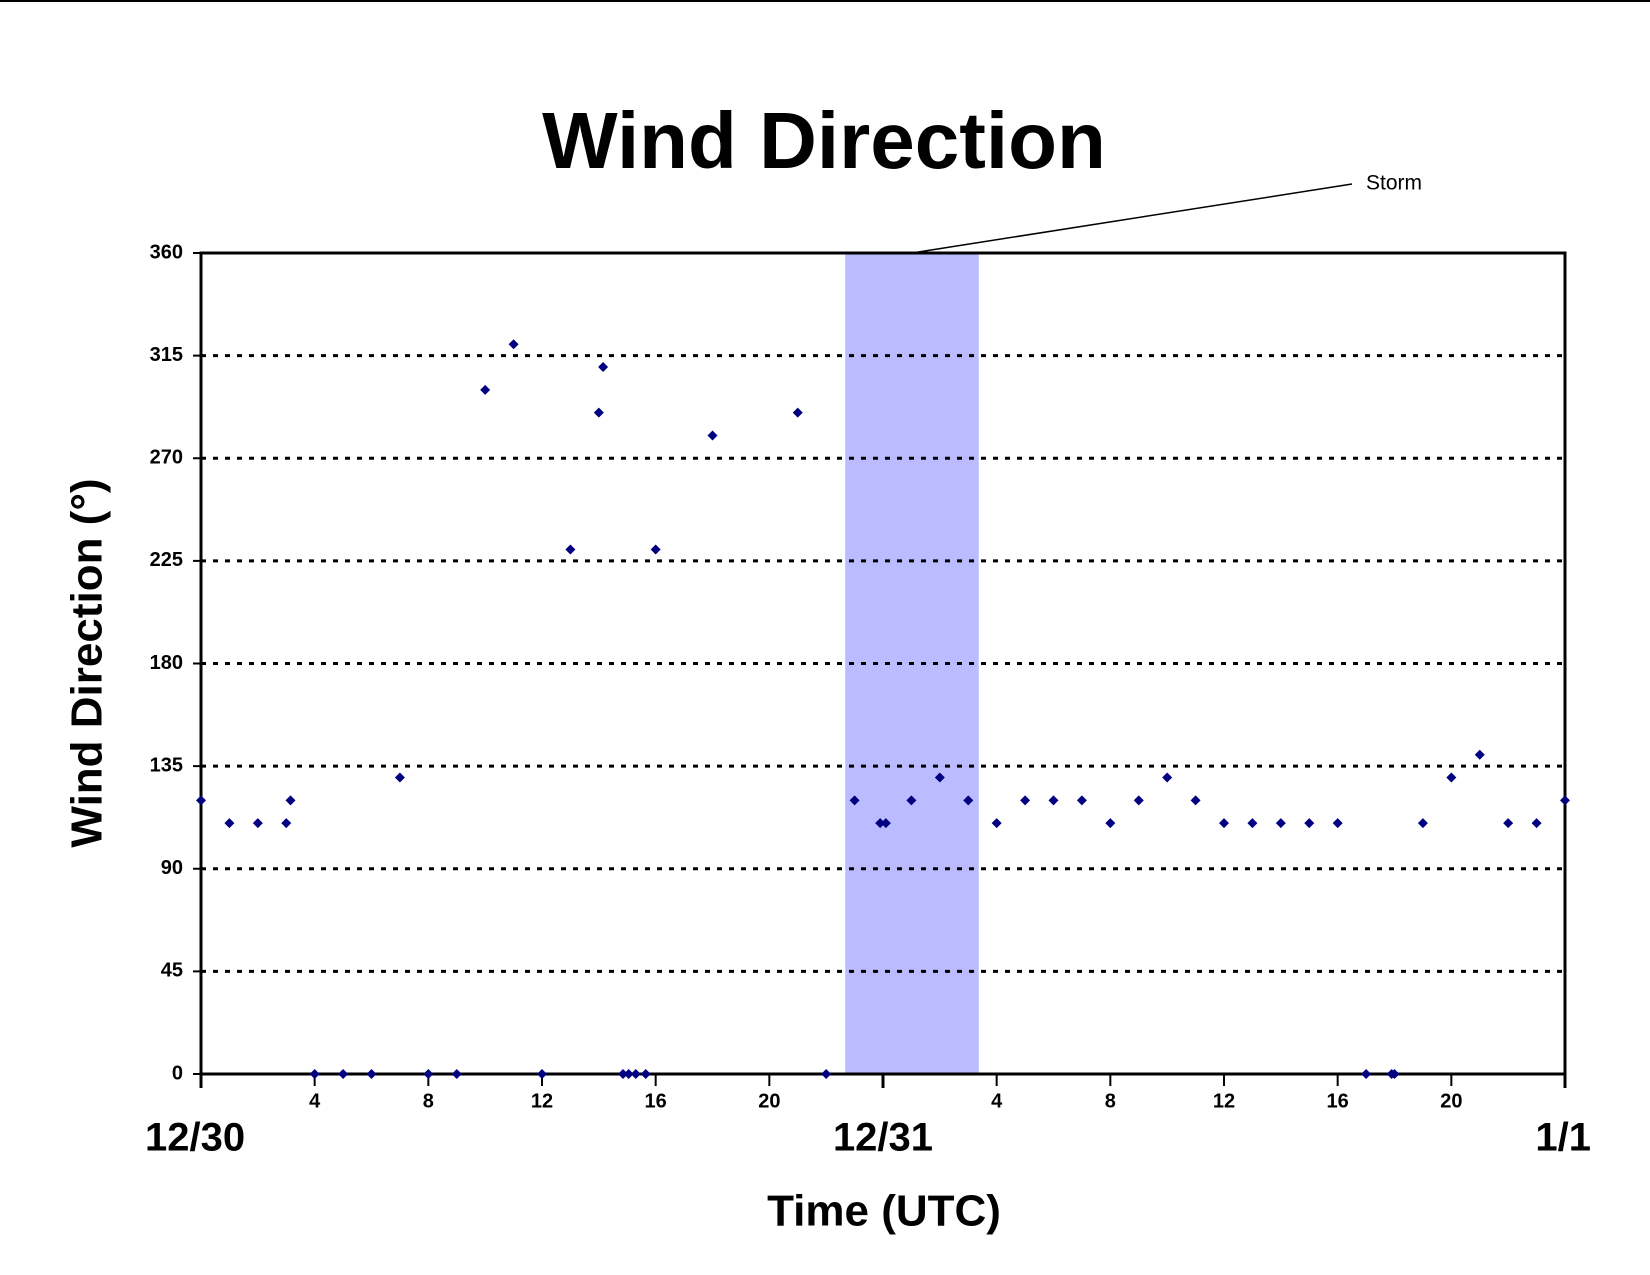  Describe the element at coordinates (177, 1073) in the screenshot. I see `y-tick-label: 0` at that location.